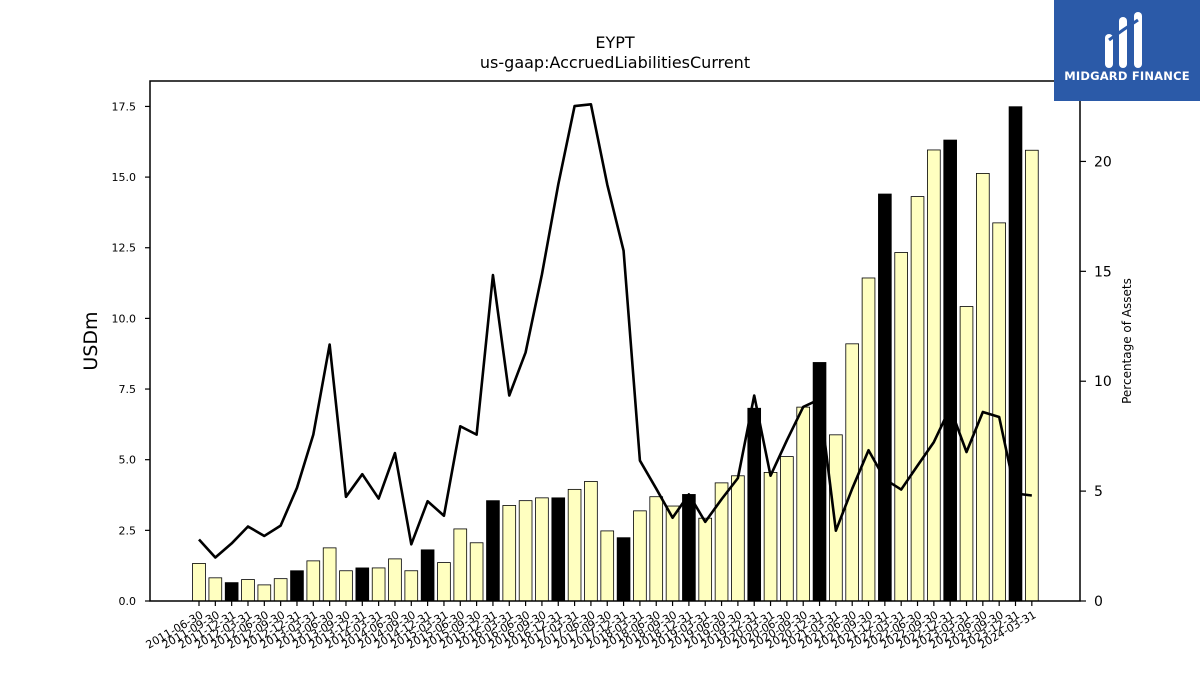 The width and height of the screenshot is (1200, 675). I want to click on y-tick-label: 7.5, so click(128, 389).